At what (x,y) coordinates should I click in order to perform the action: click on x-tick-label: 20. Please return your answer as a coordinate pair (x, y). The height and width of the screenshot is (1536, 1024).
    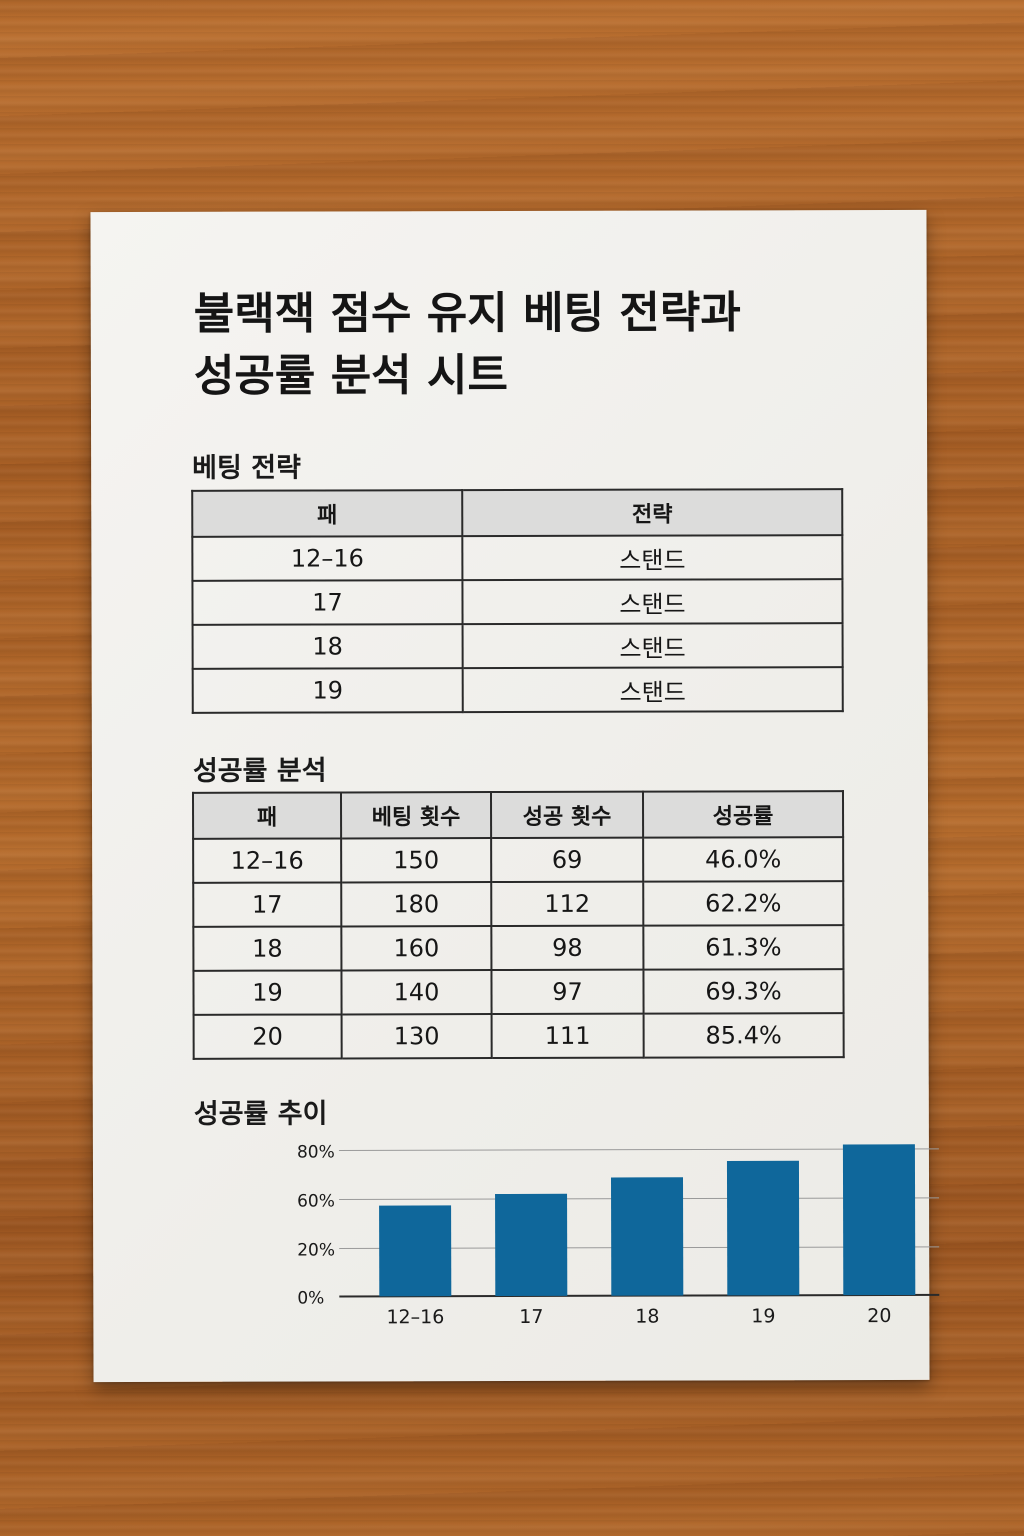
    Looking at the image, I should click on (879, 1316).